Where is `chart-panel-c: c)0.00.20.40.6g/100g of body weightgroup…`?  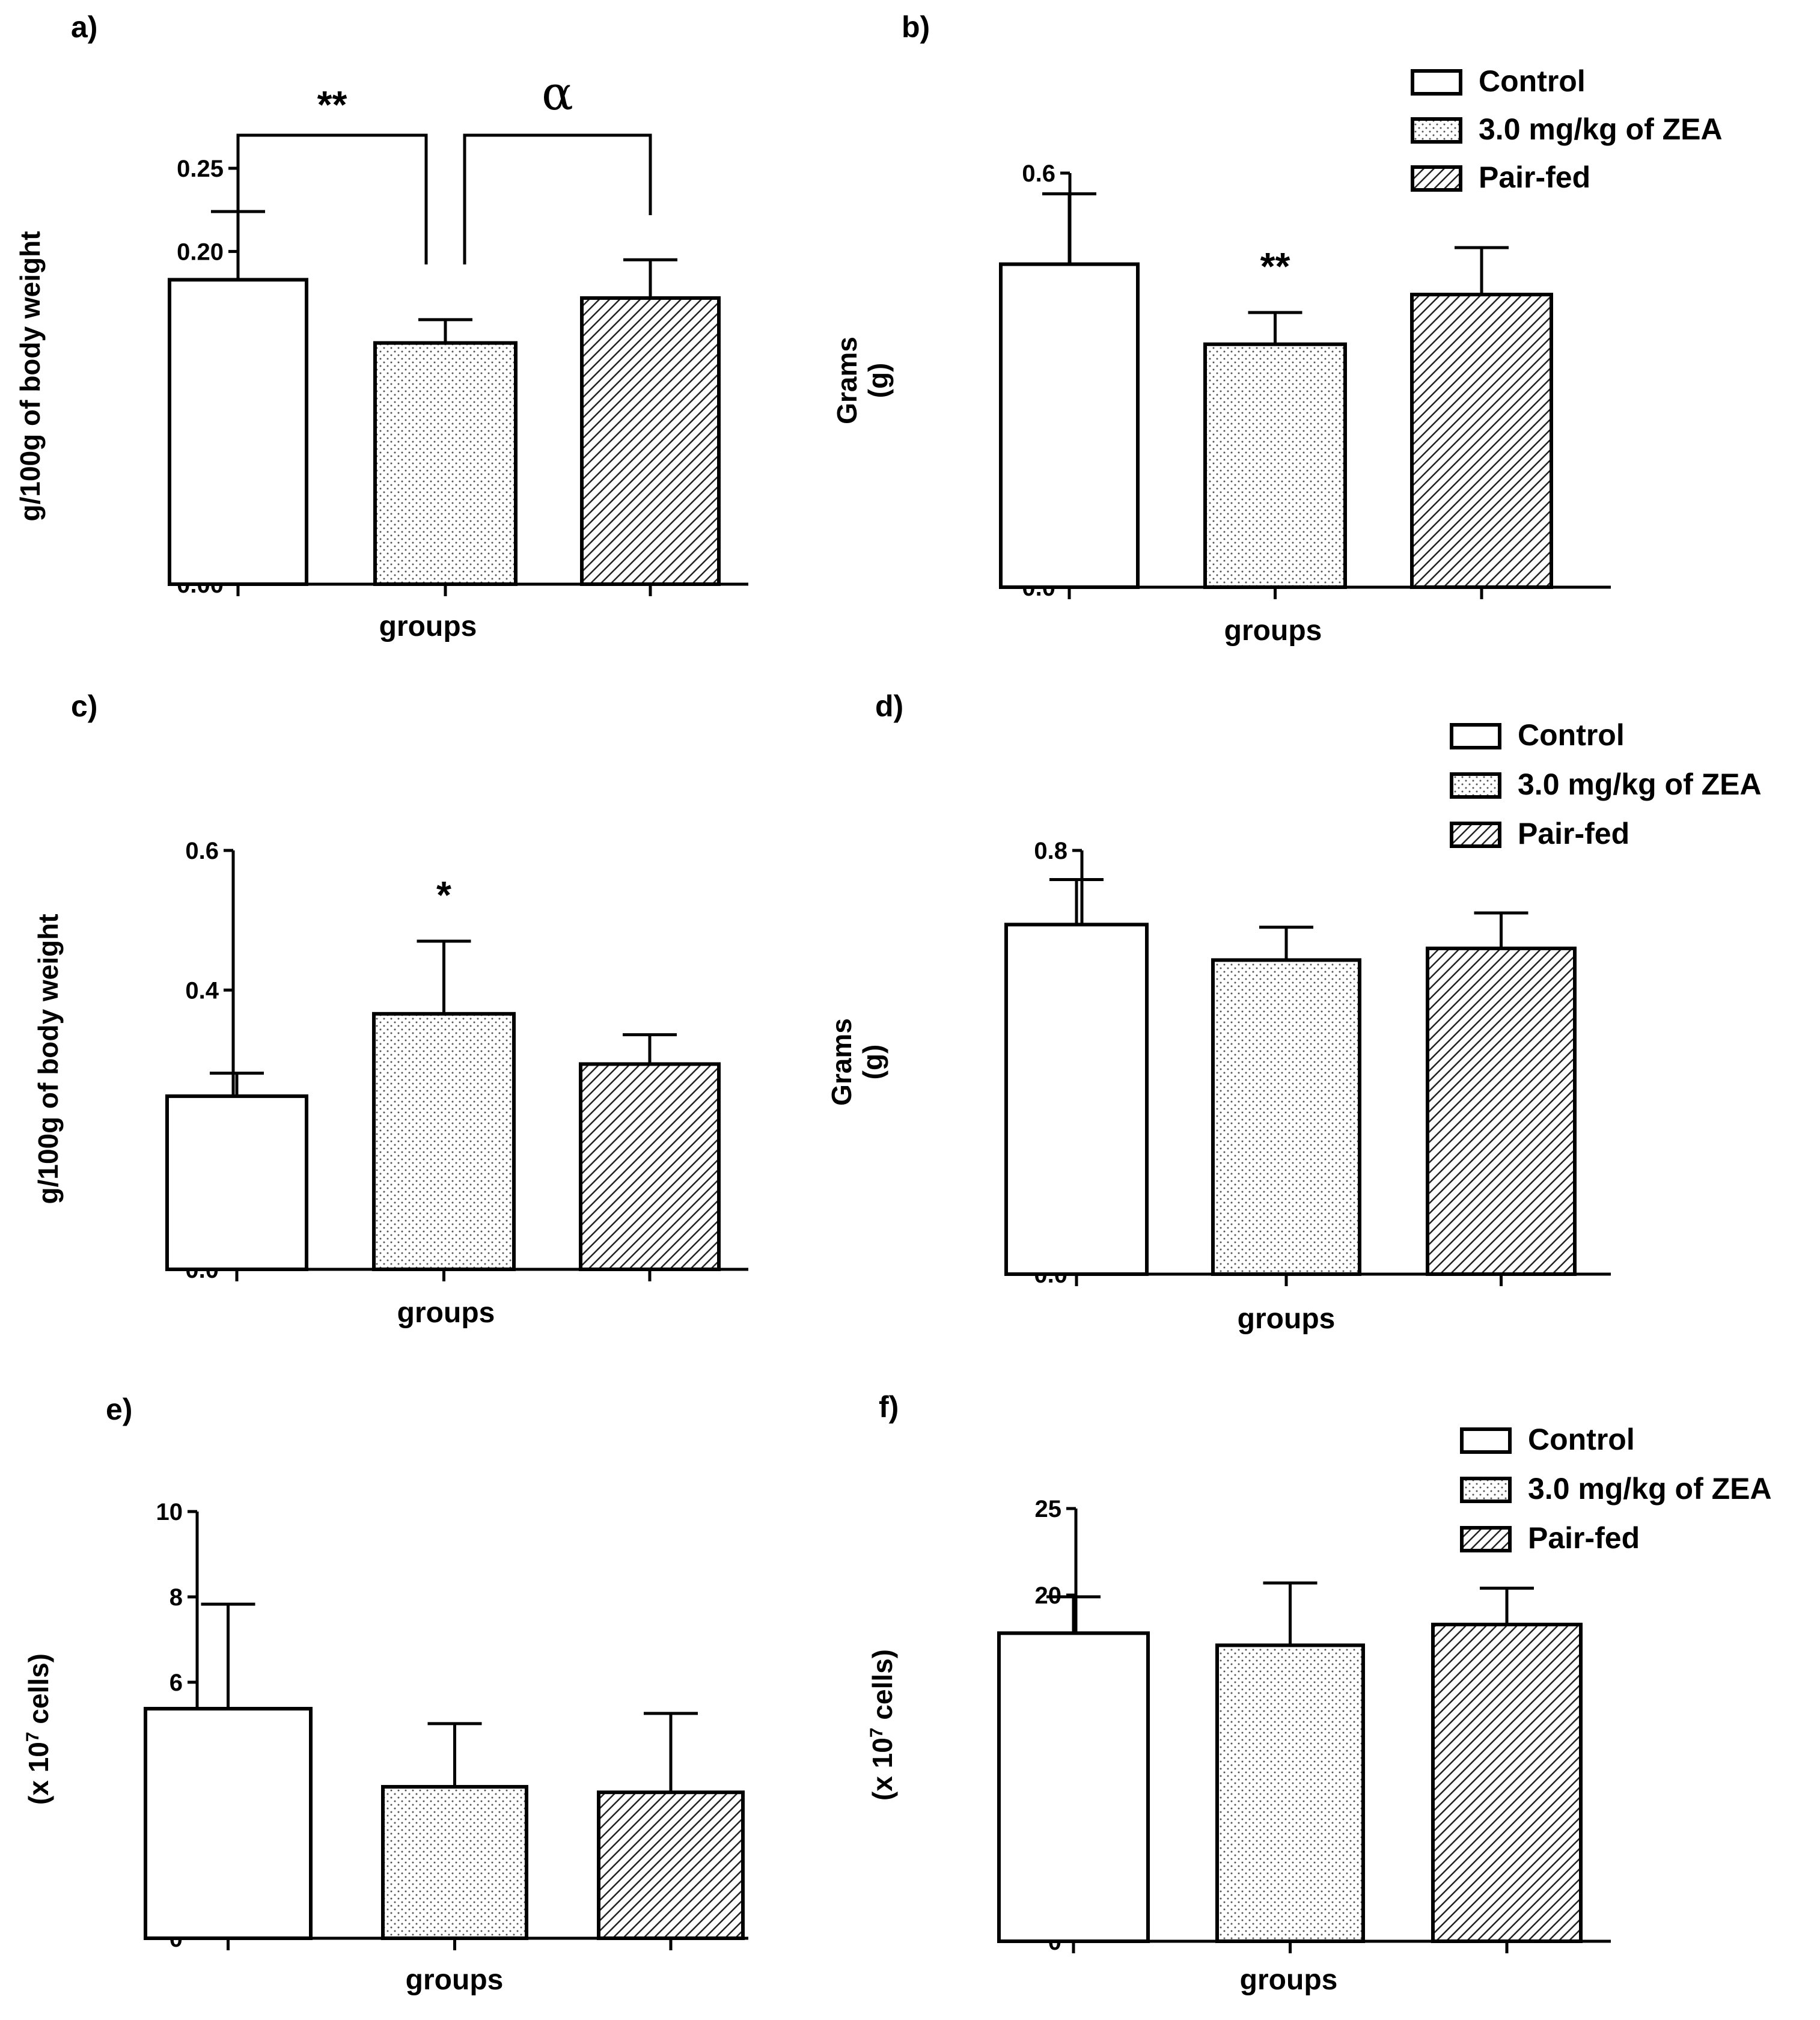
chart-panel-c: c)0.00.20.40.6g/100g of body weightgroup… is located at coordinates (390, 1009).